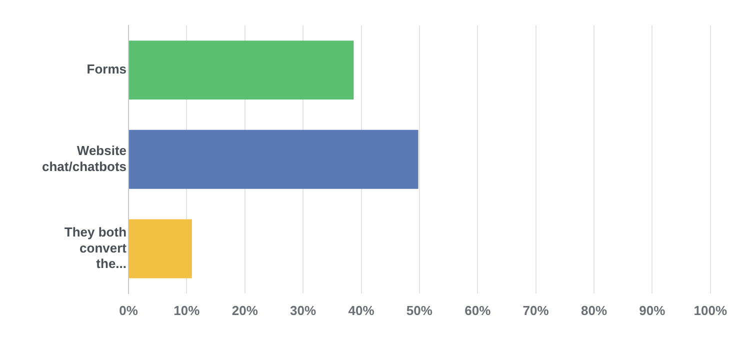 The image size is (737, 337). I want to click on x-tick-label: 30%, so click(303, 310).